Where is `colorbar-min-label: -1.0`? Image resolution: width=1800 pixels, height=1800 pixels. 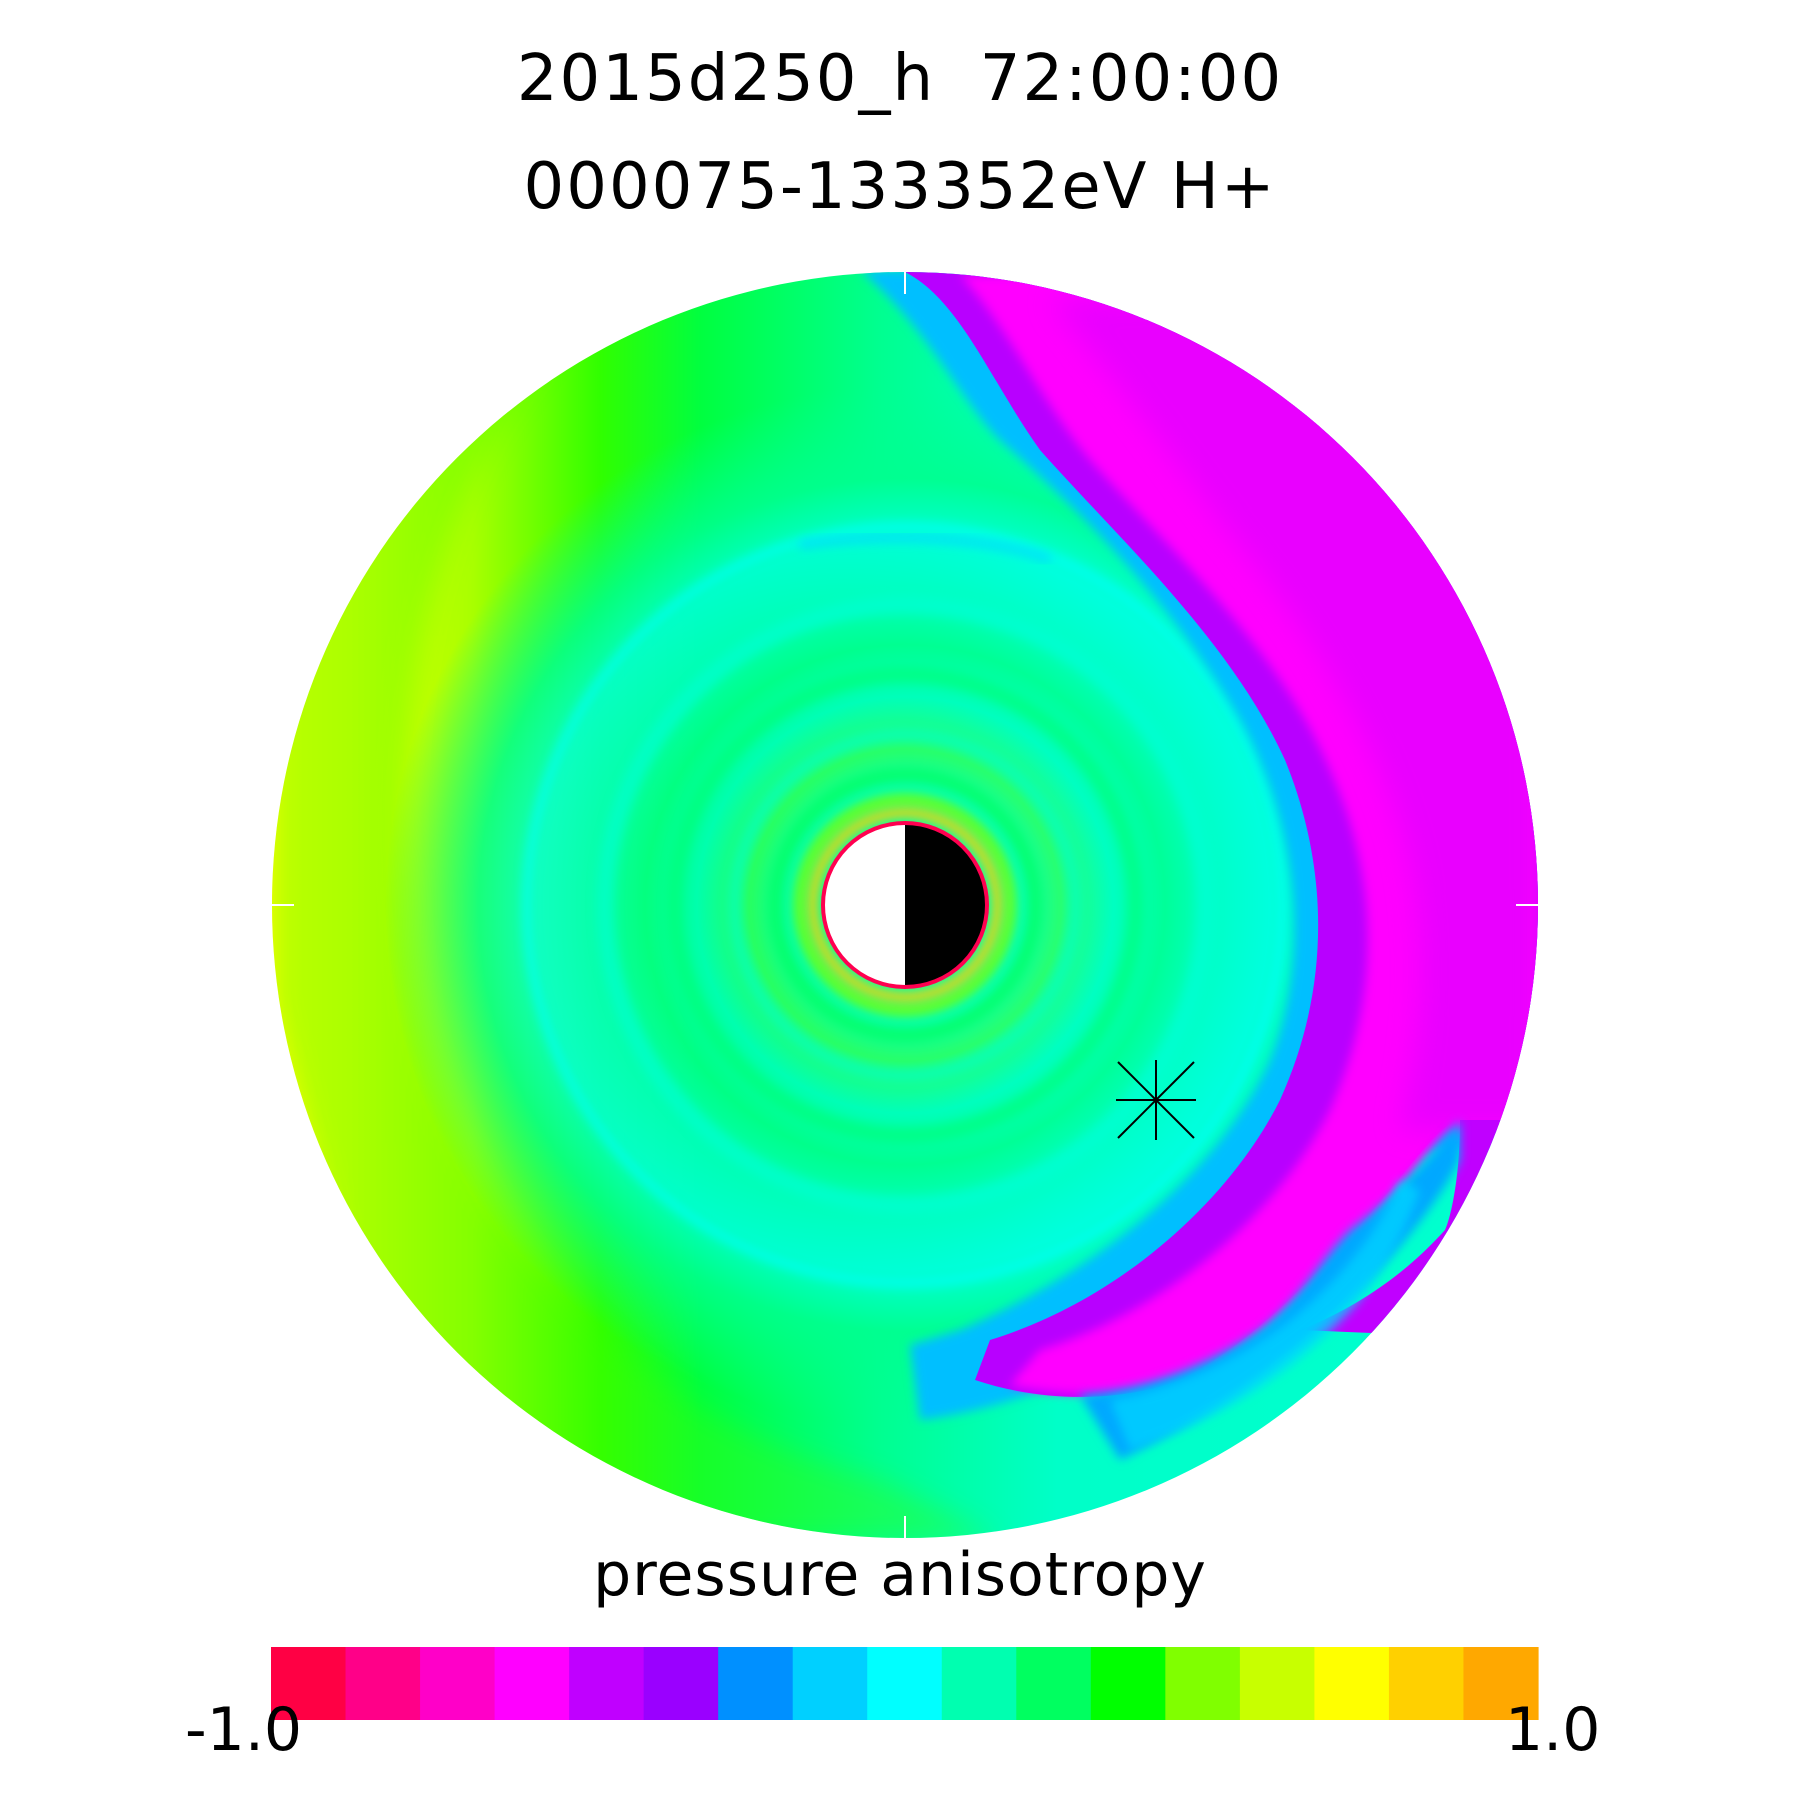 colorbar-min-label: -1.0 is located at coordinates (244, 1730).